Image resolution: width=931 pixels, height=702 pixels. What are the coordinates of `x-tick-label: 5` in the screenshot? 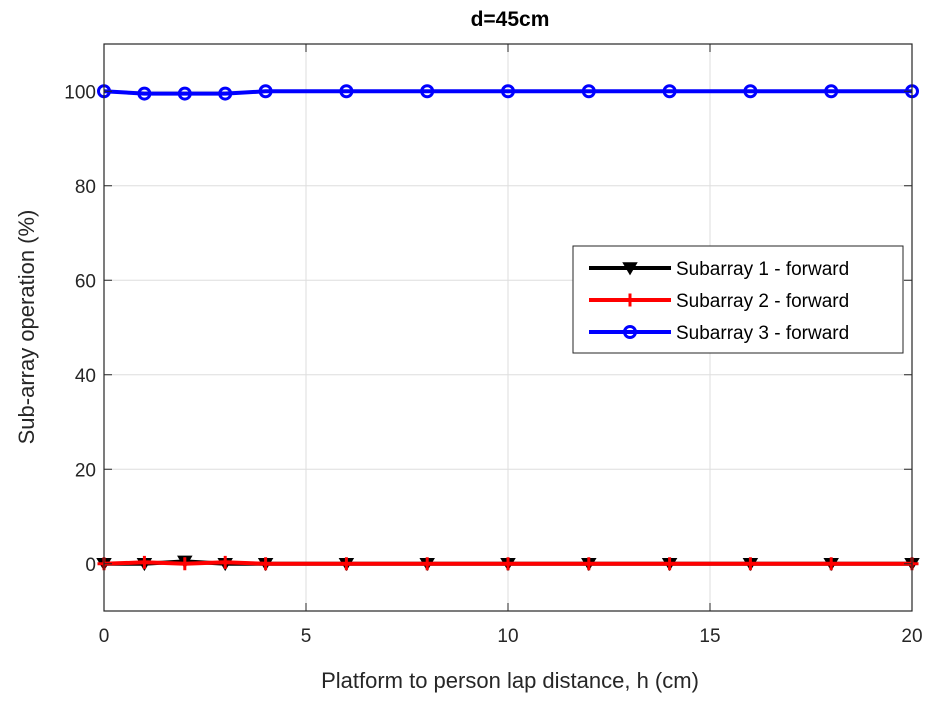 It's located at (306, 636).